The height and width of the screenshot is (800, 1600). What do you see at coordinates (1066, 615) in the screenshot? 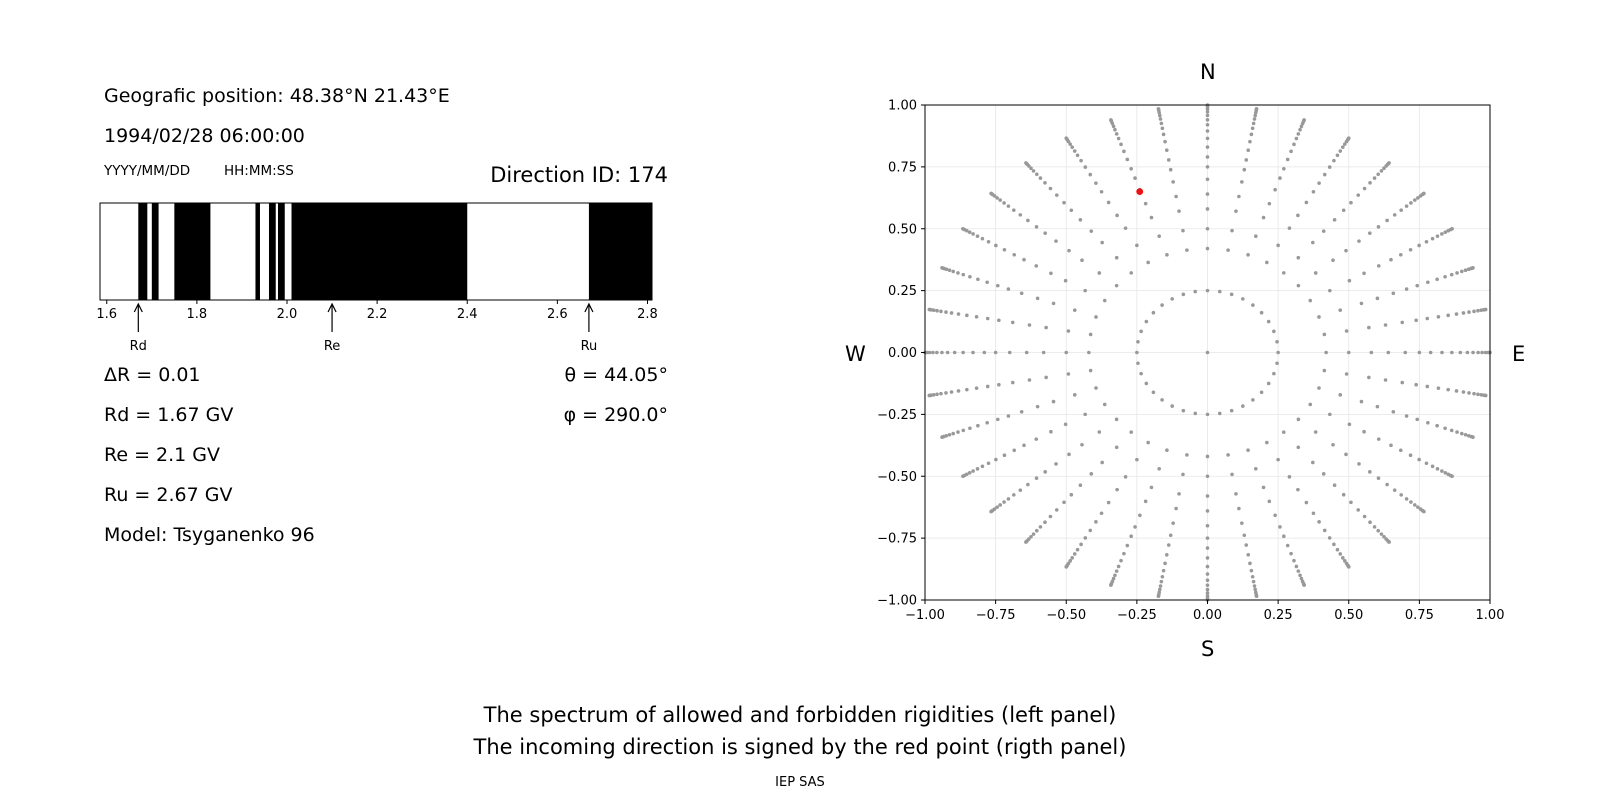
I see `x-tick-label: −0.50` at bounding box center [1066, 615].